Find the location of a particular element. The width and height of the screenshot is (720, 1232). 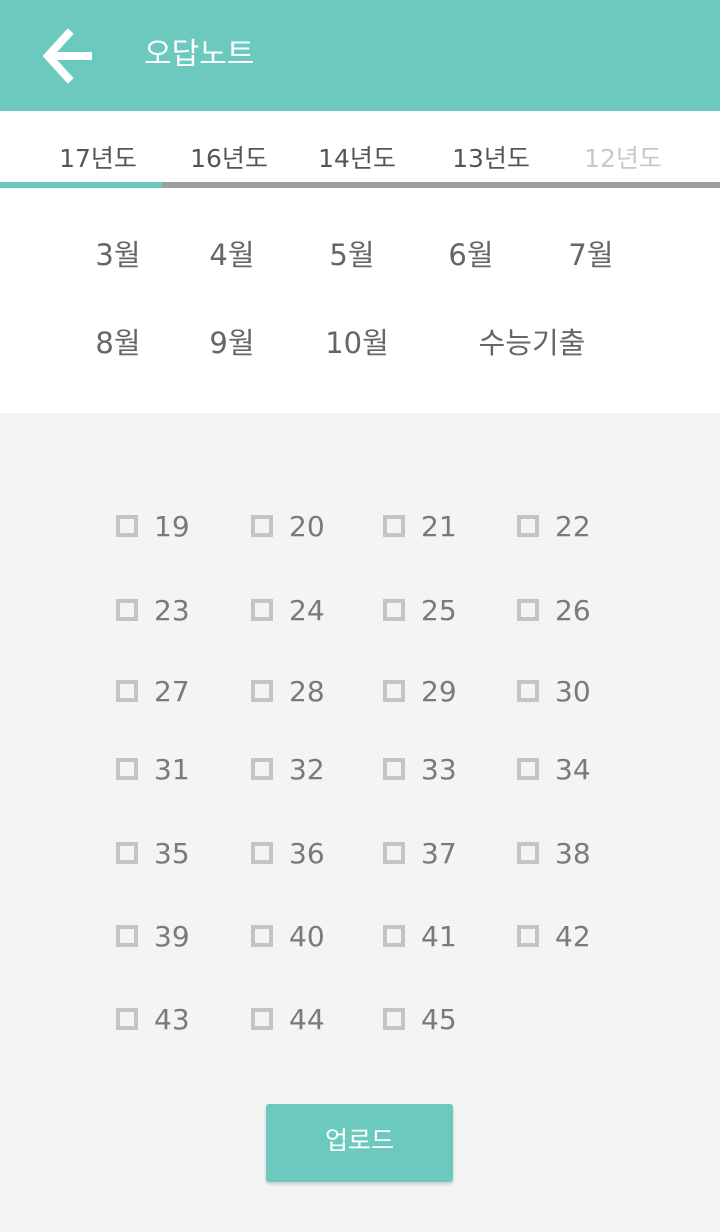

question-number: 37 is located at coordinates (439, 853).